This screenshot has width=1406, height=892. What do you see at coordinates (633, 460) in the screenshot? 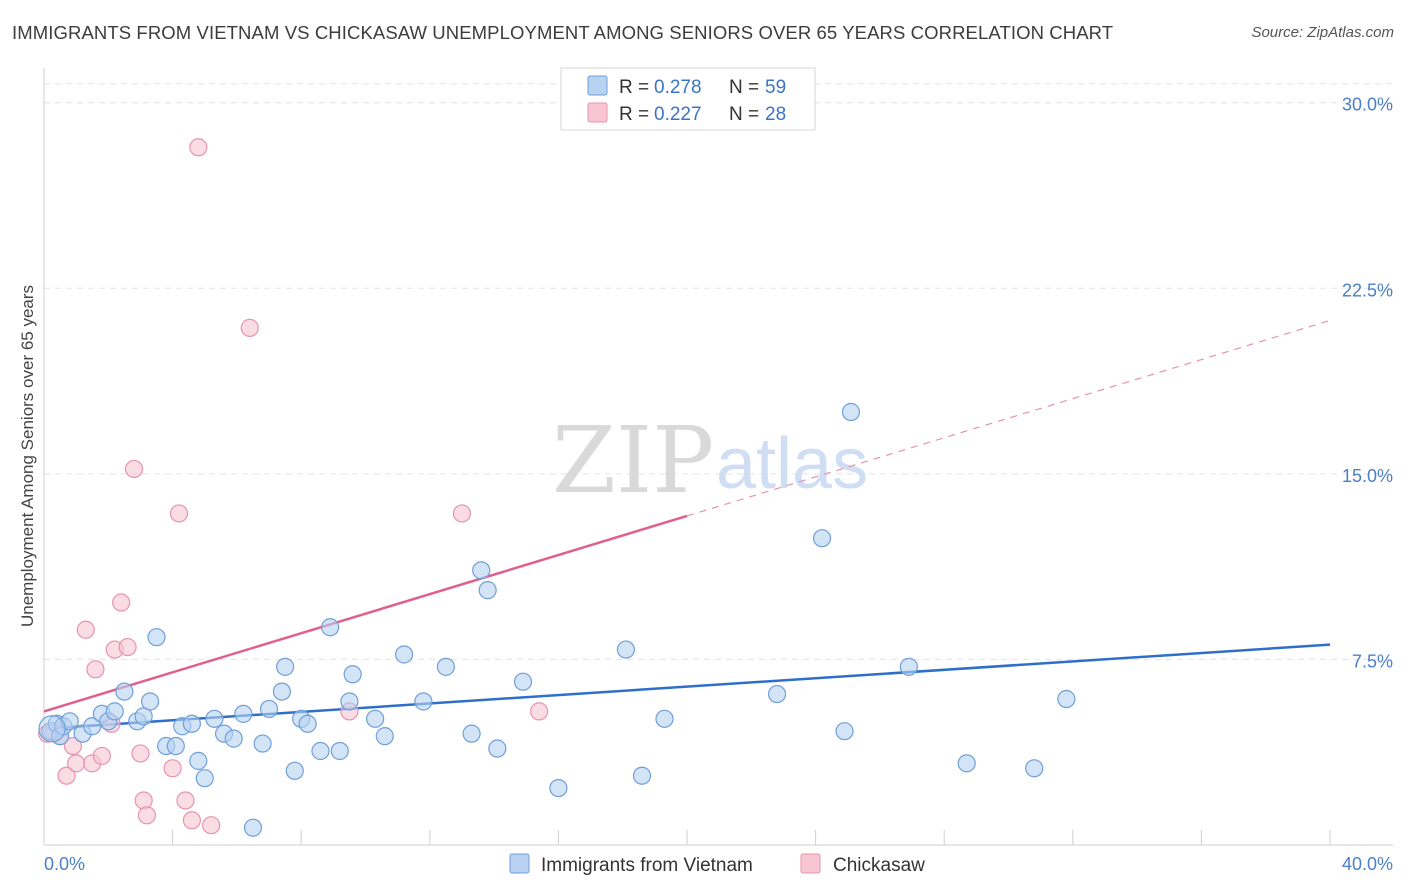
I see `watermark-zip: ZIP` at bounding box center [633, 460].